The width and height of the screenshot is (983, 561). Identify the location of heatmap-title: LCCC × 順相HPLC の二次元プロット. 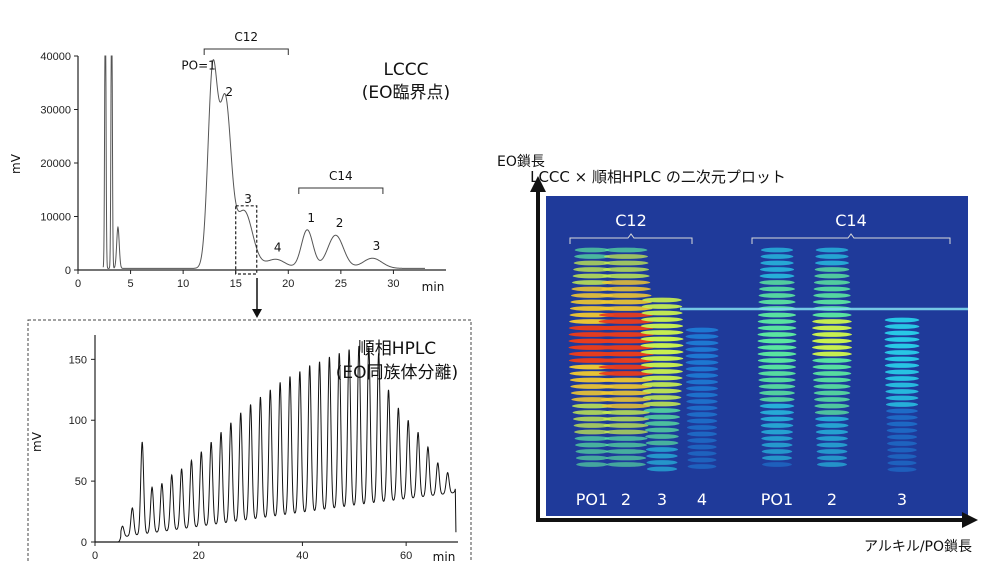
(658, 177).